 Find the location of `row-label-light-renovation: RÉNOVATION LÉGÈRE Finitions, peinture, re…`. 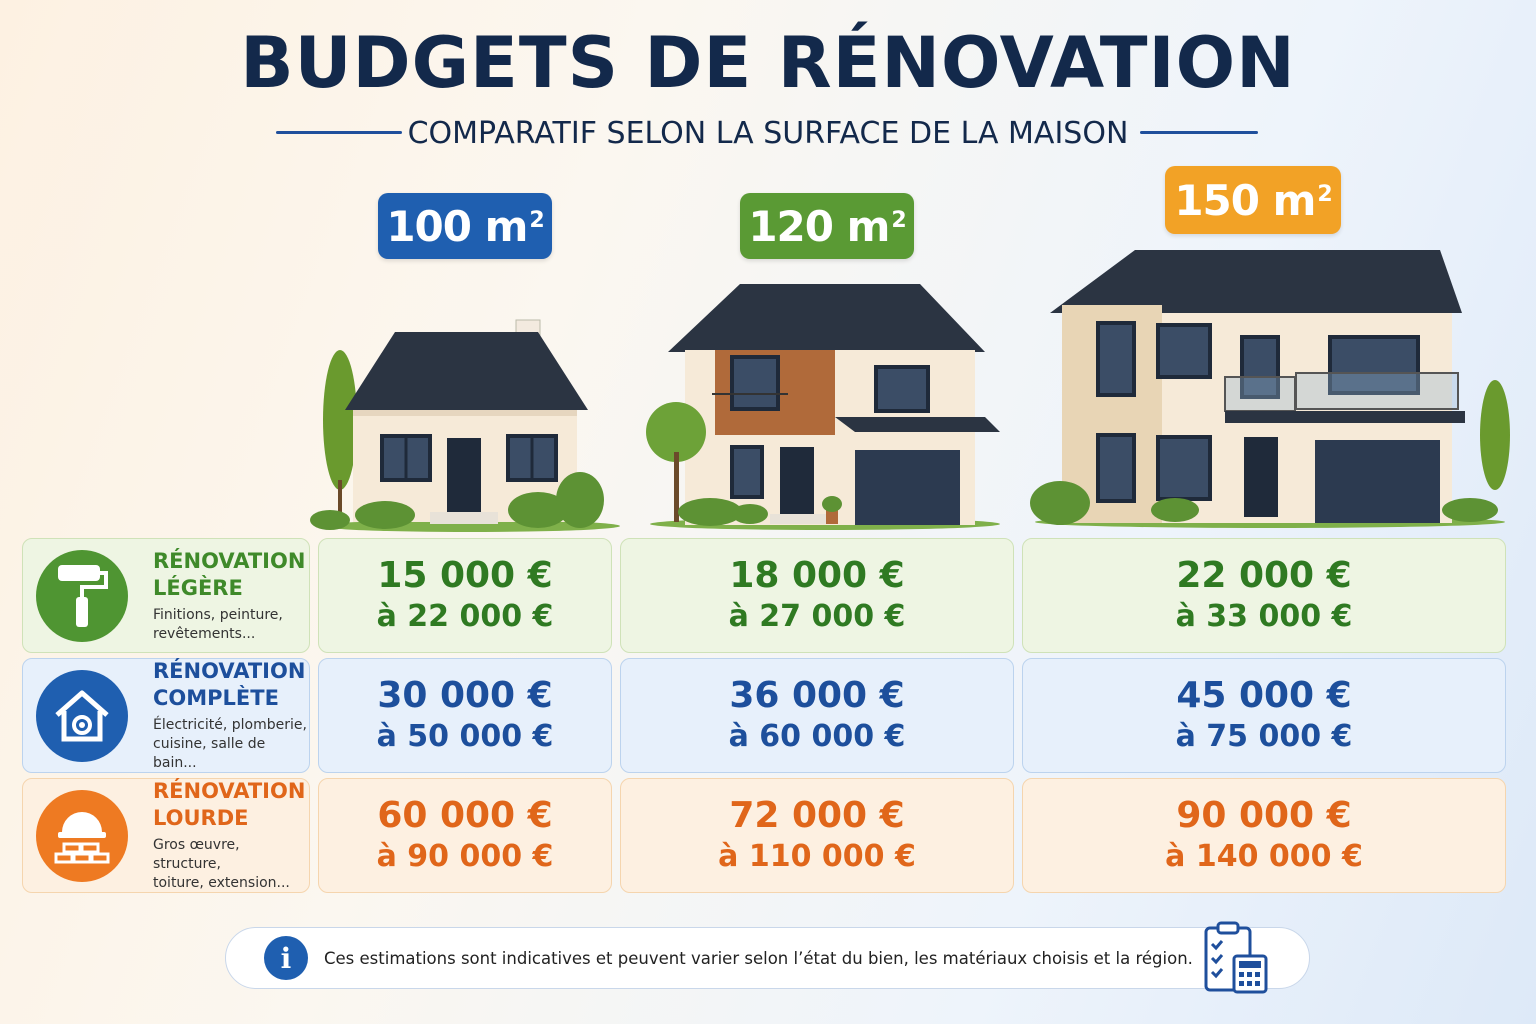

row-label-light-renovation: RÉNOVATION LÉGÈRE Finitions, peinture, re… is located at coordinates (166, 595).